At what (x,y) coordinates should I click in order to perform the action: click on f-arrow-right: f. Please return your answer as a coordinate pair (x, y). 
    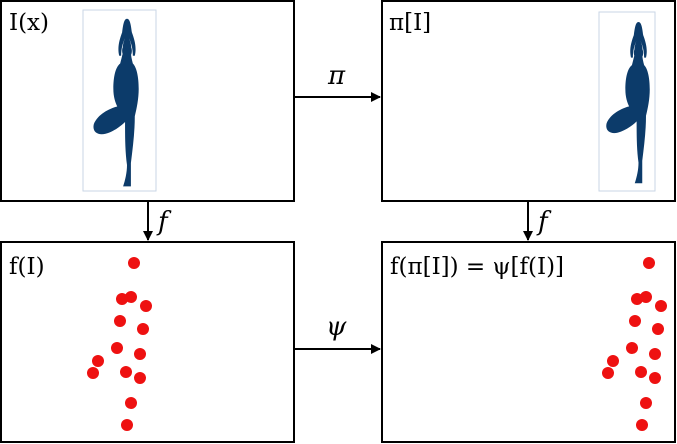
    Looking at the image, I should click on (540, 221).